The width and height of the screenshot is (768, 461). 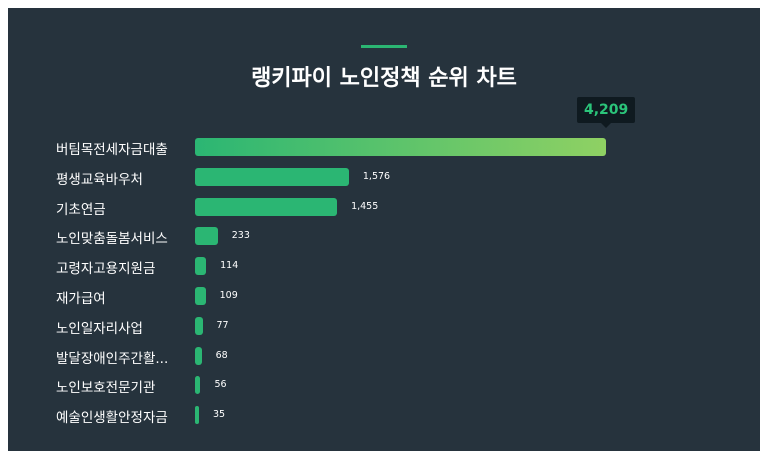 What do you see at coordinates (99, 328) in the screenshot?
I see `category-label: 노인일자리사업` at bounding box center [99, 328].